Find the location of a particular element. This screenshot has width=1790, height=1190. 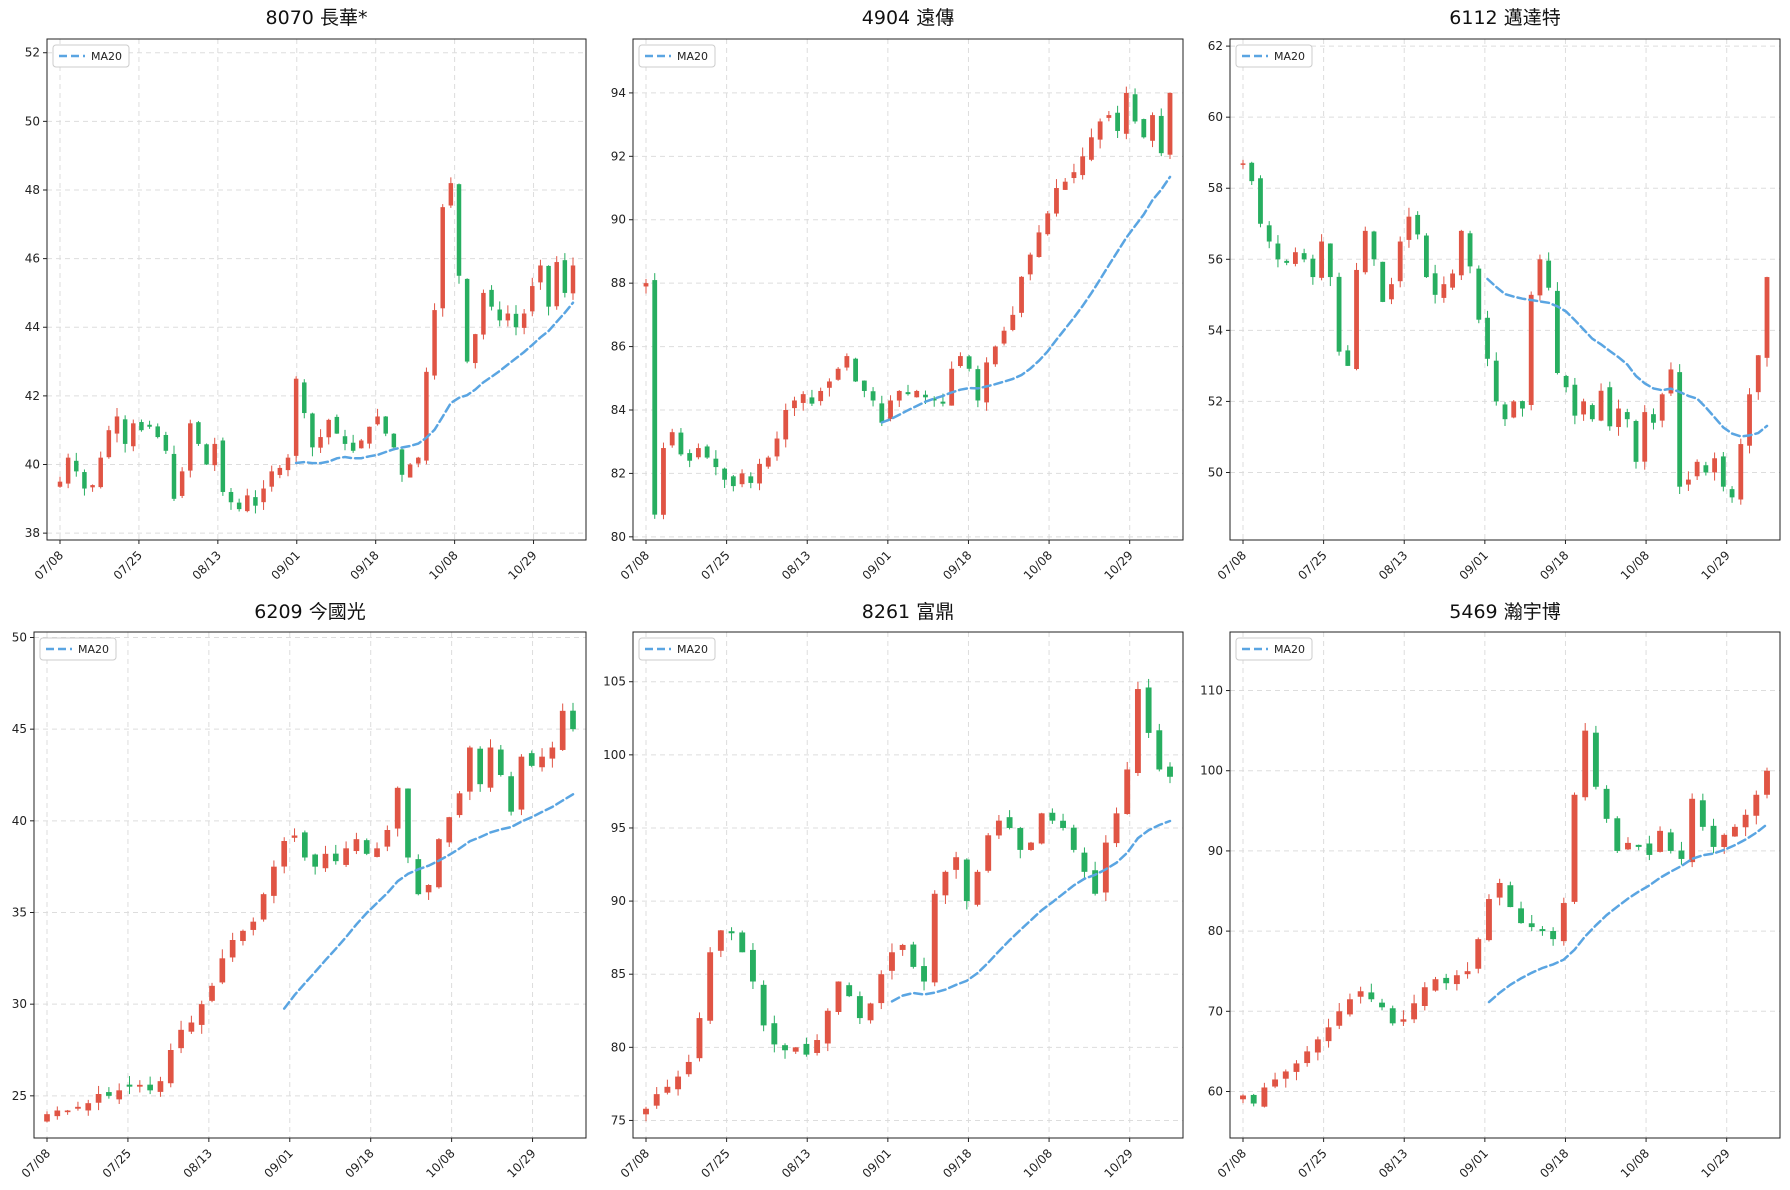

y-tick-label: 58 is located at coordinates (1215, 188).